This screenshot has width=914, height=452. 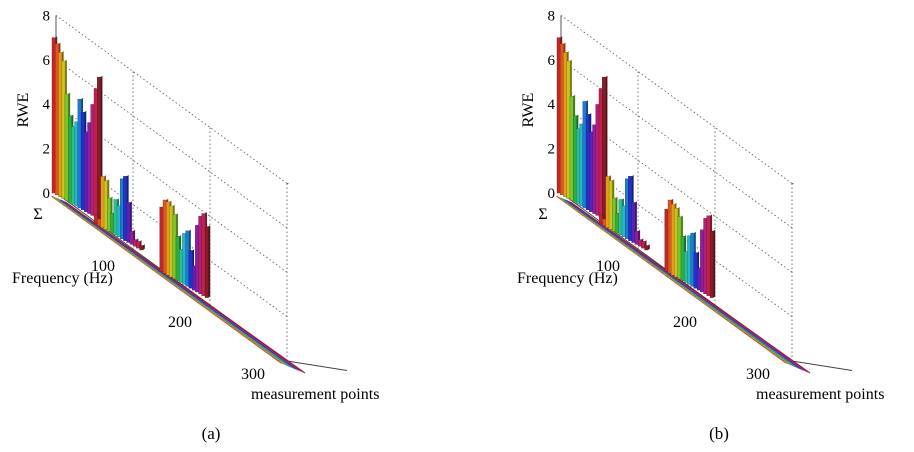 What do you see at coordinates (253, 374) in the screenshot?
I see `x-tick-label: 300` at bounding box center [253, 374].